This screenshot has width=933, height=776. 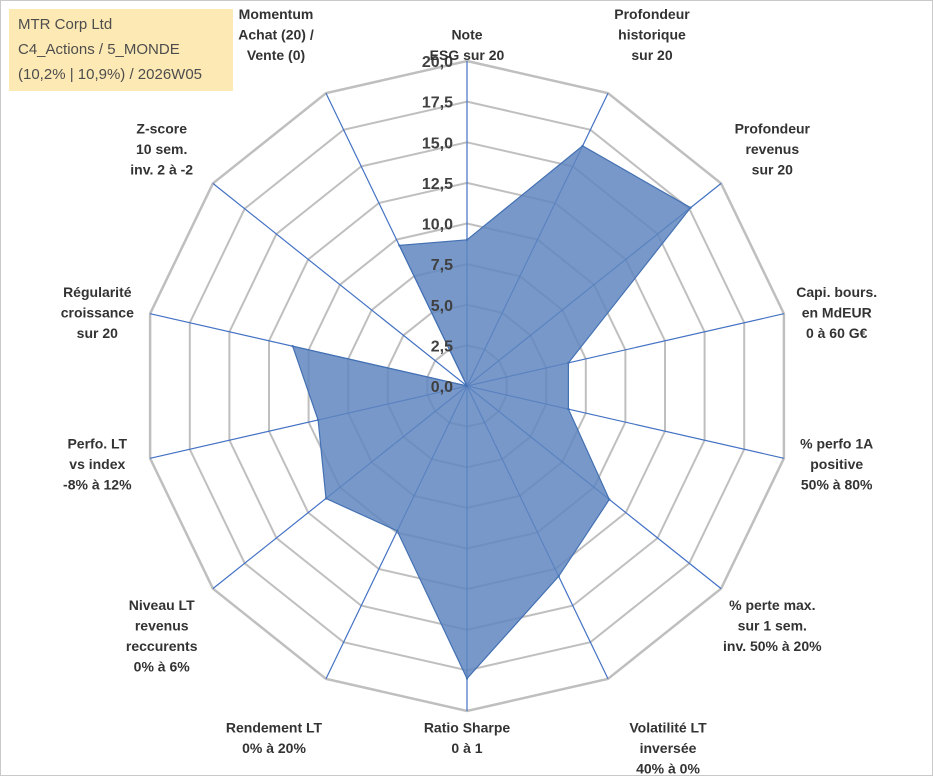 What do you see at coordinates (836, 464) in the screenshot?
I see `category-label-4: positive` at bounding box center [836, 464].